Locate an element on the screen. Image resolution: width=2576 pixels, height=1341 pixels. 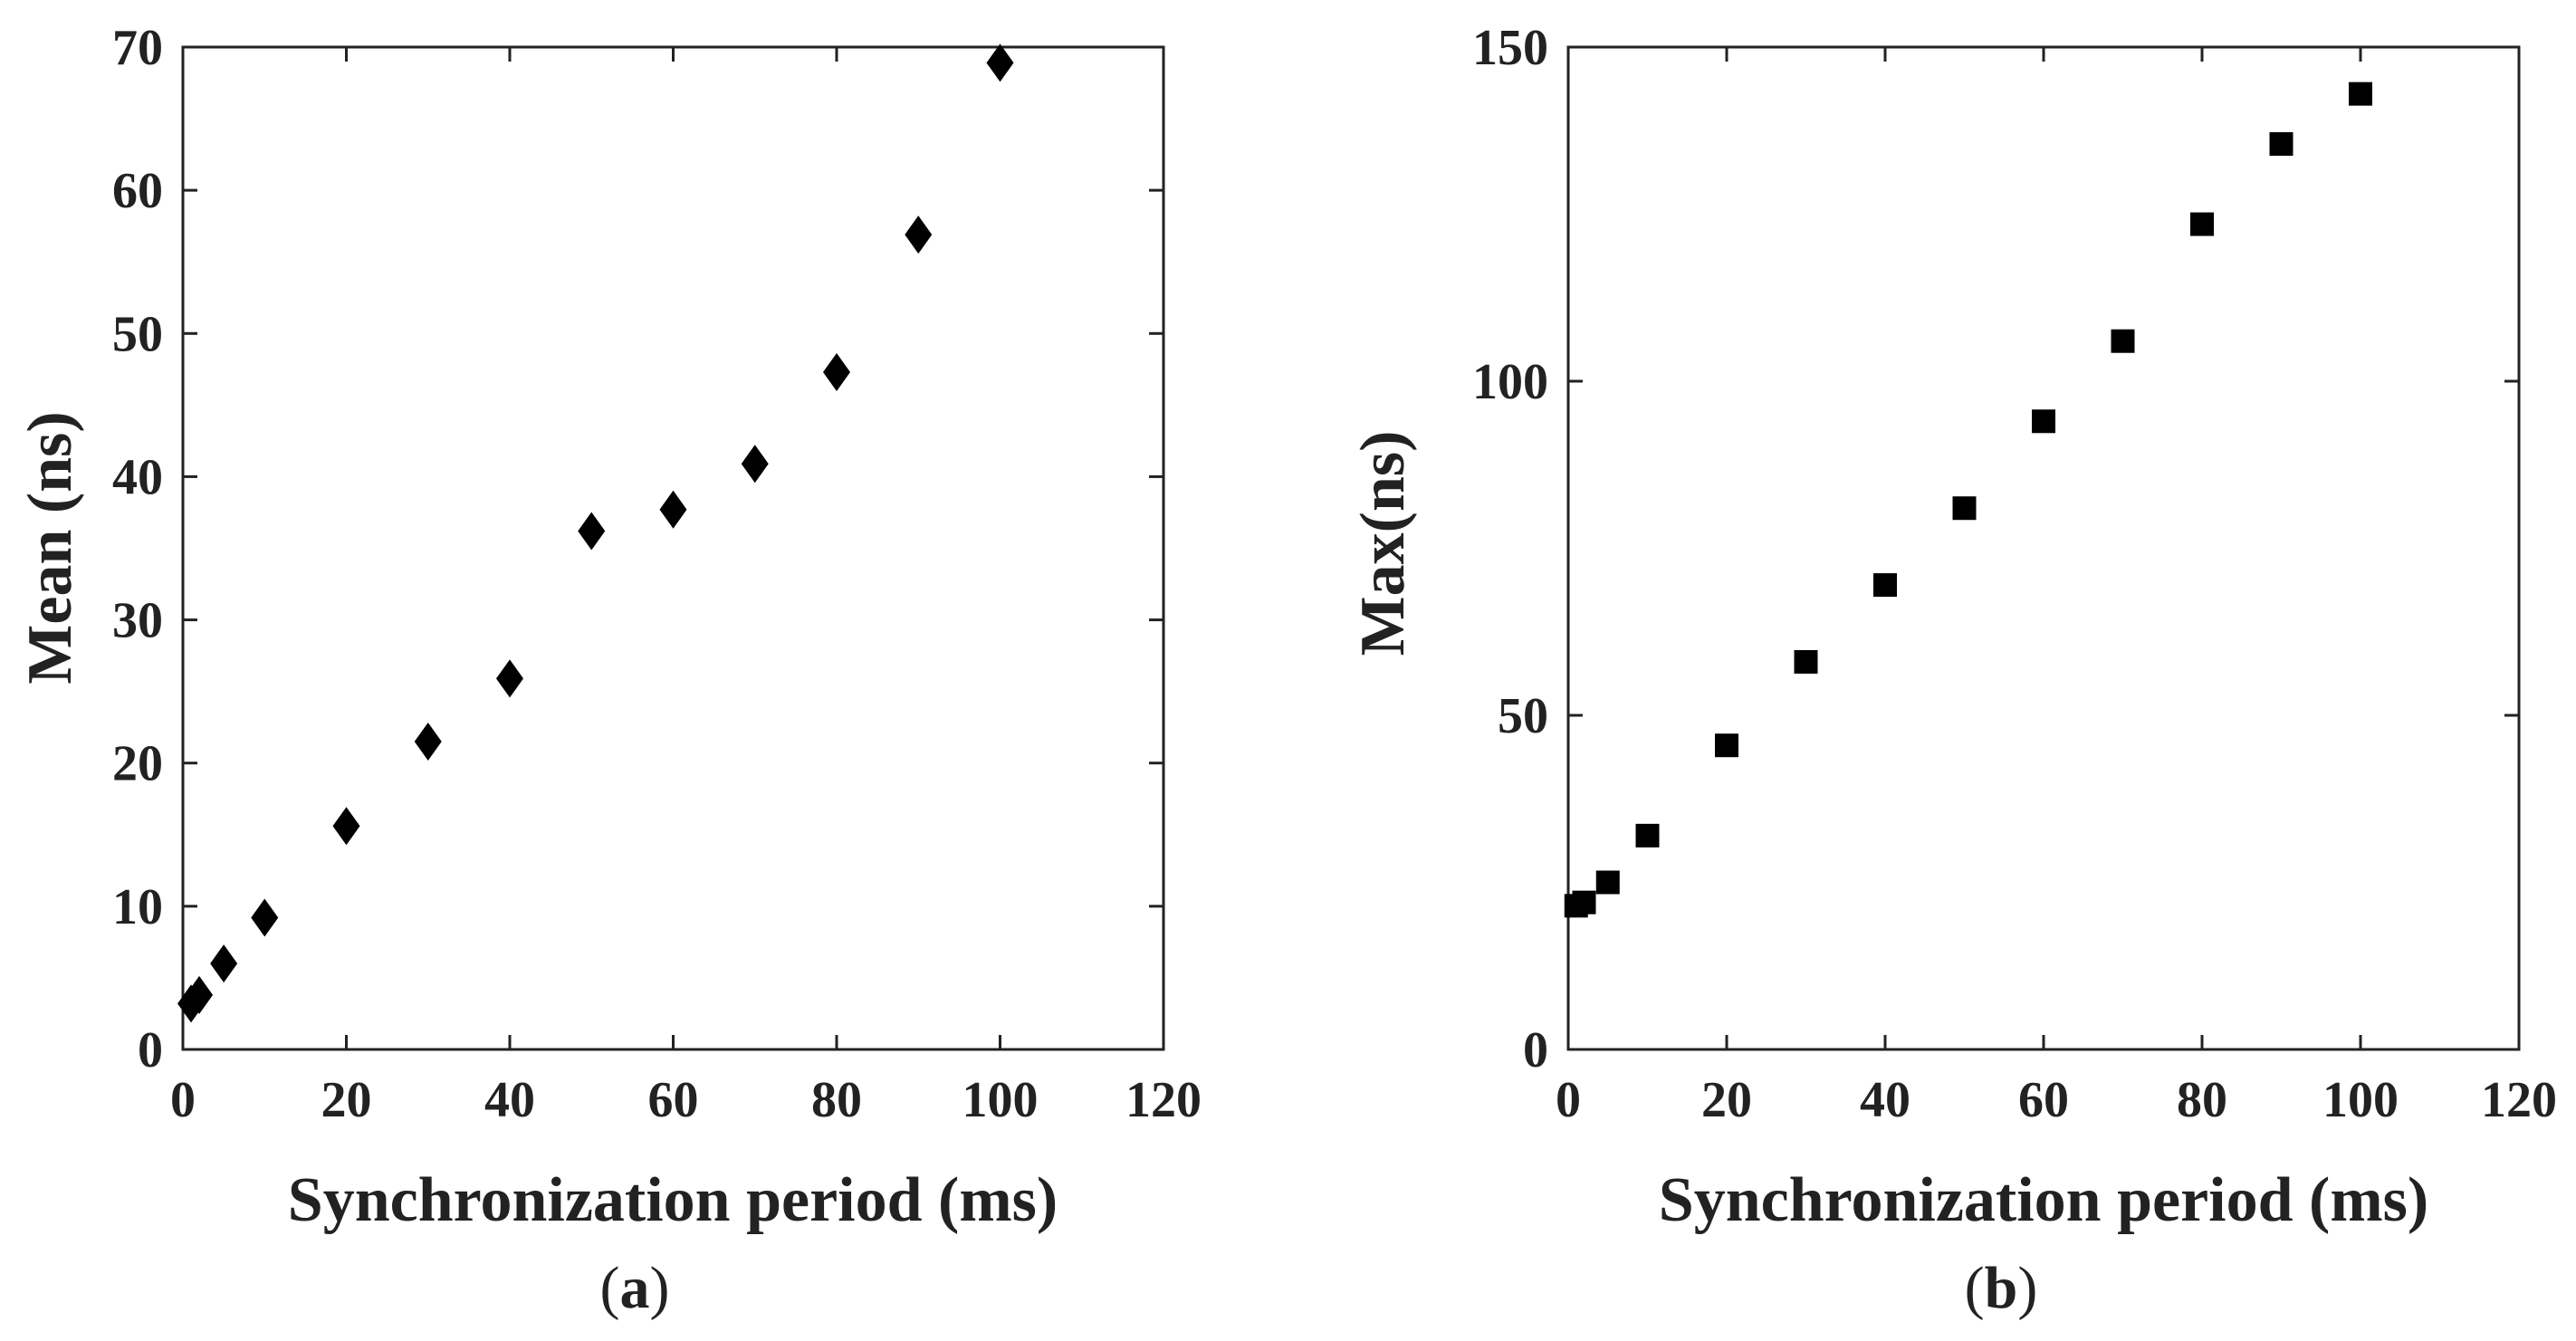
y-tick-label: 60 is located at coordinates (137, 191).